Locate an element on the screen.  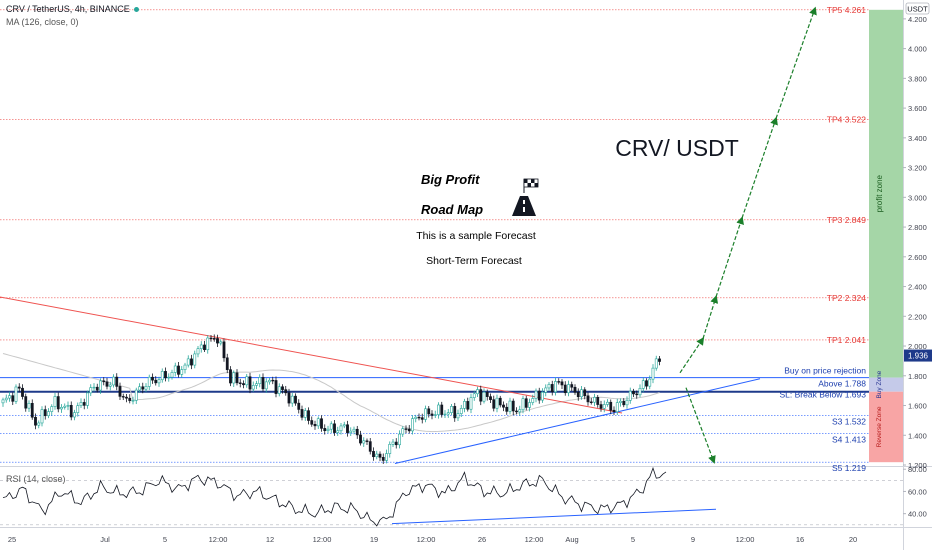
time-axis-label: Jul is located at coordinates (105, 539).